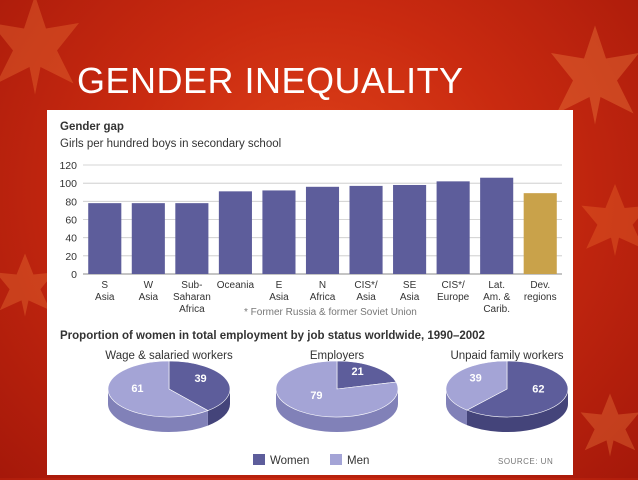 This screenshot has width=638, height=480. Describe the element at coordinates (149, 285) in the screenshot. I see `x-category-label: W` at that location.